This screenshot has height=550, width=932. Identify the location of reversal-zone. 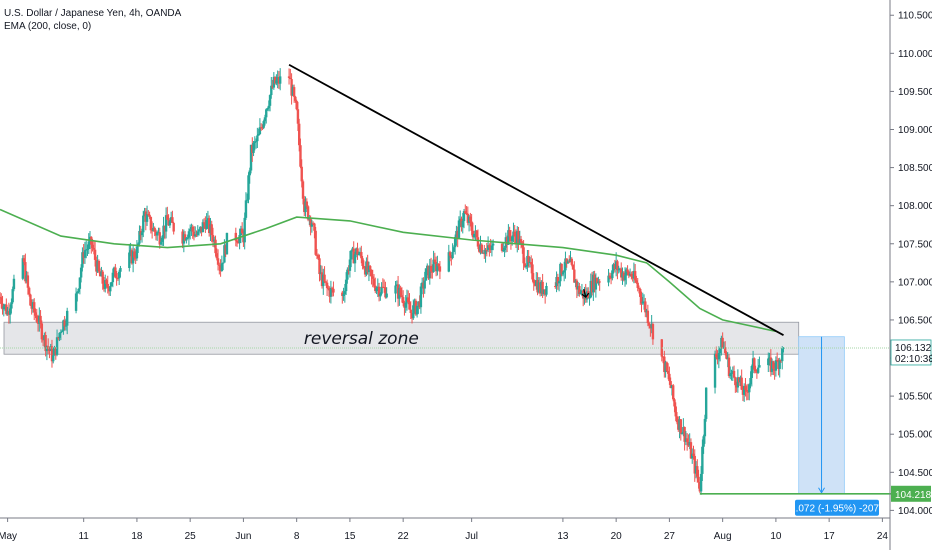
(401, 338).